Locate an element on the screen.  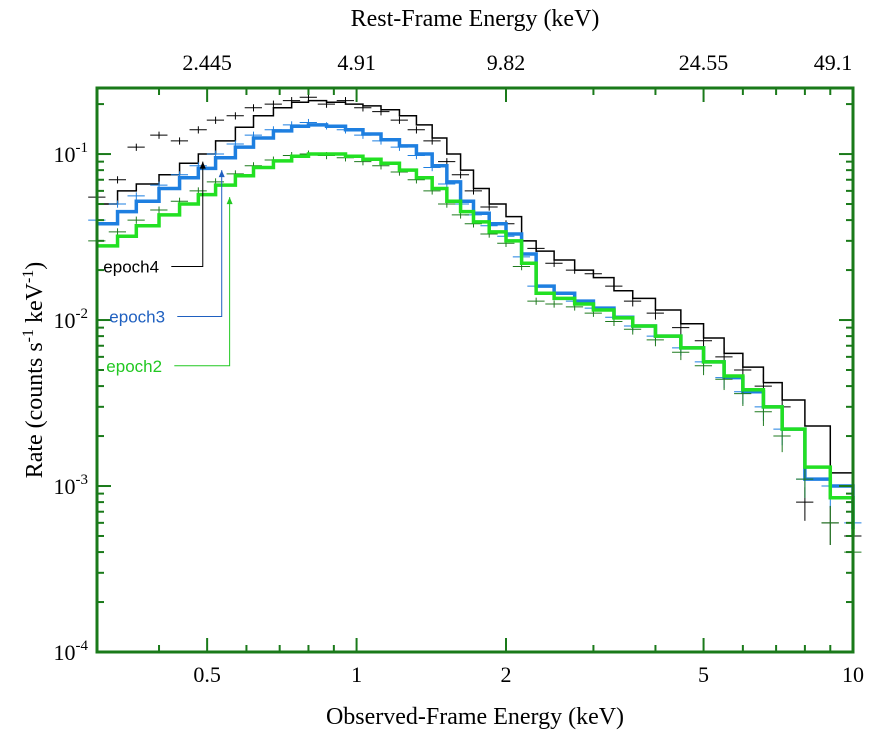
y-tick-label: 10⁻⁴ is located at coordinates (71, 651).